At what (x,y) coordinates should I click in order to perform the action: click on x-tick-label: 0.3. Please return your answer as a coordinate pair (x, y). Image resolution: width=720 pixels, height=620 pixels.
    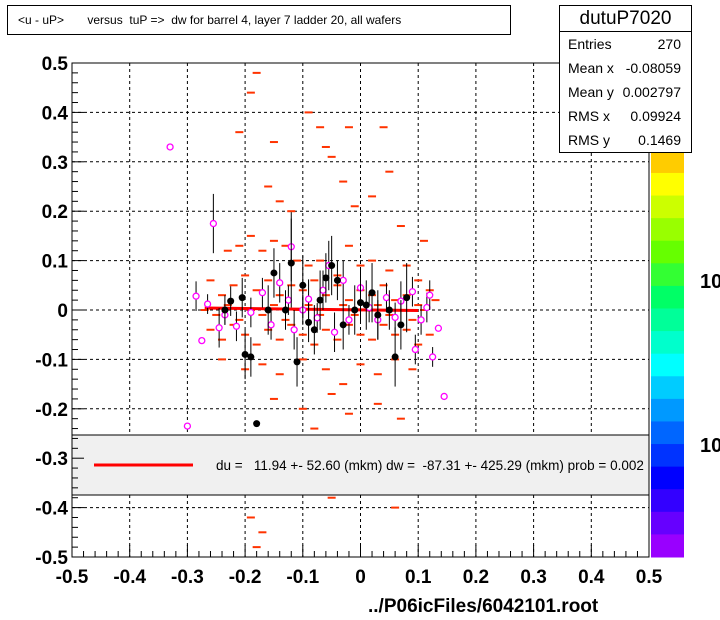
    Looking at the image, I should click on (533, 577).